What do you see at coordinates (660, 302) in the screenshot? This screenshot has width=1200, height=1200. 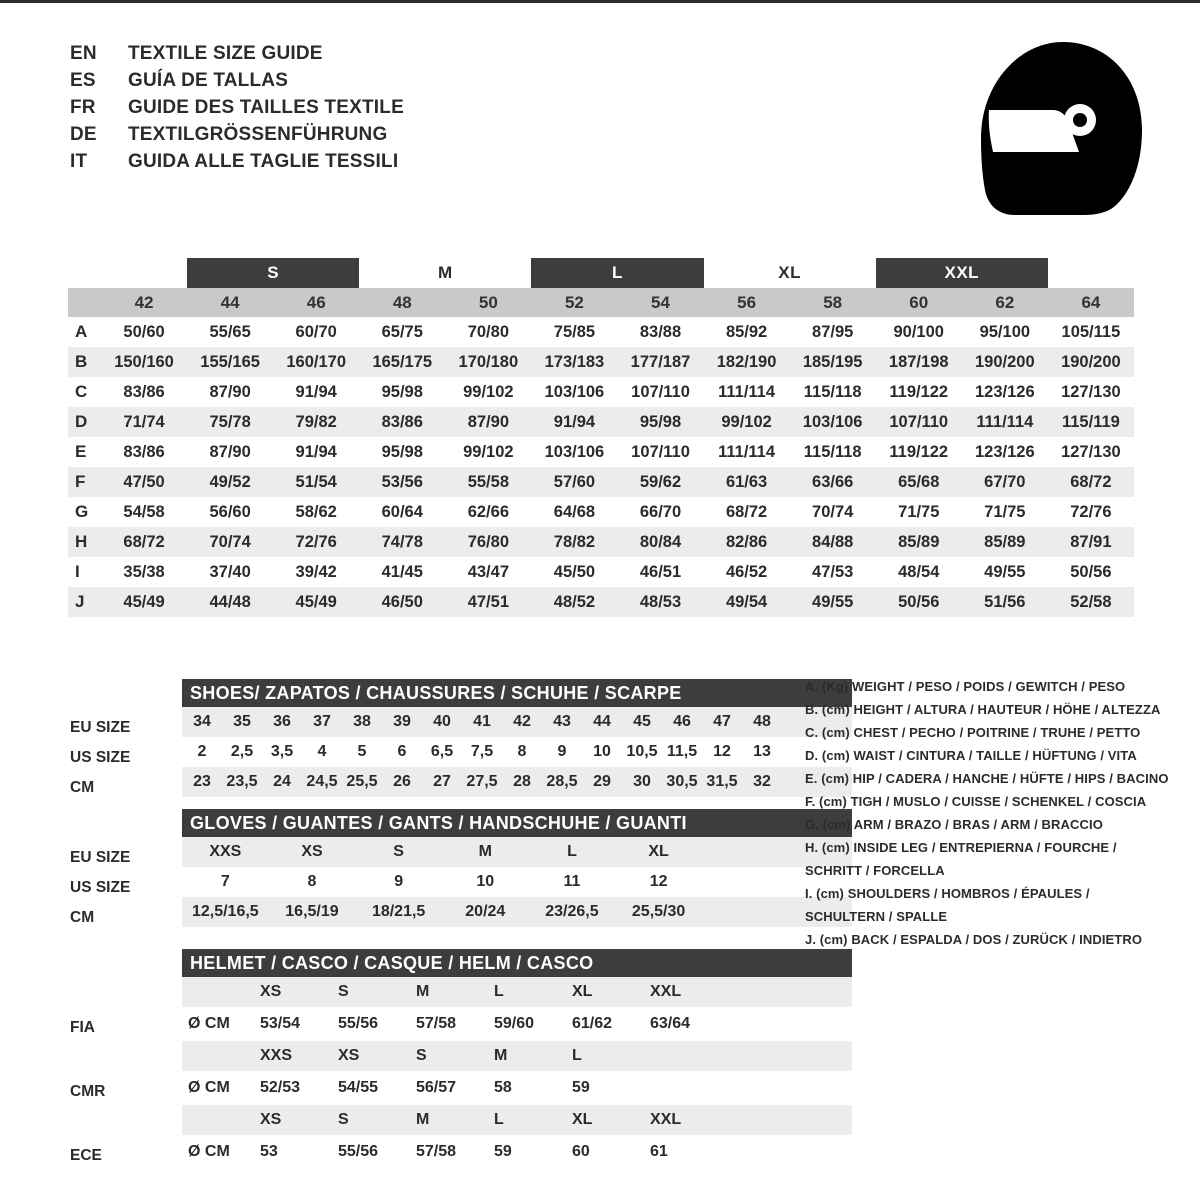 I see `size-column-header: 54` at bounding box center [660, 302].